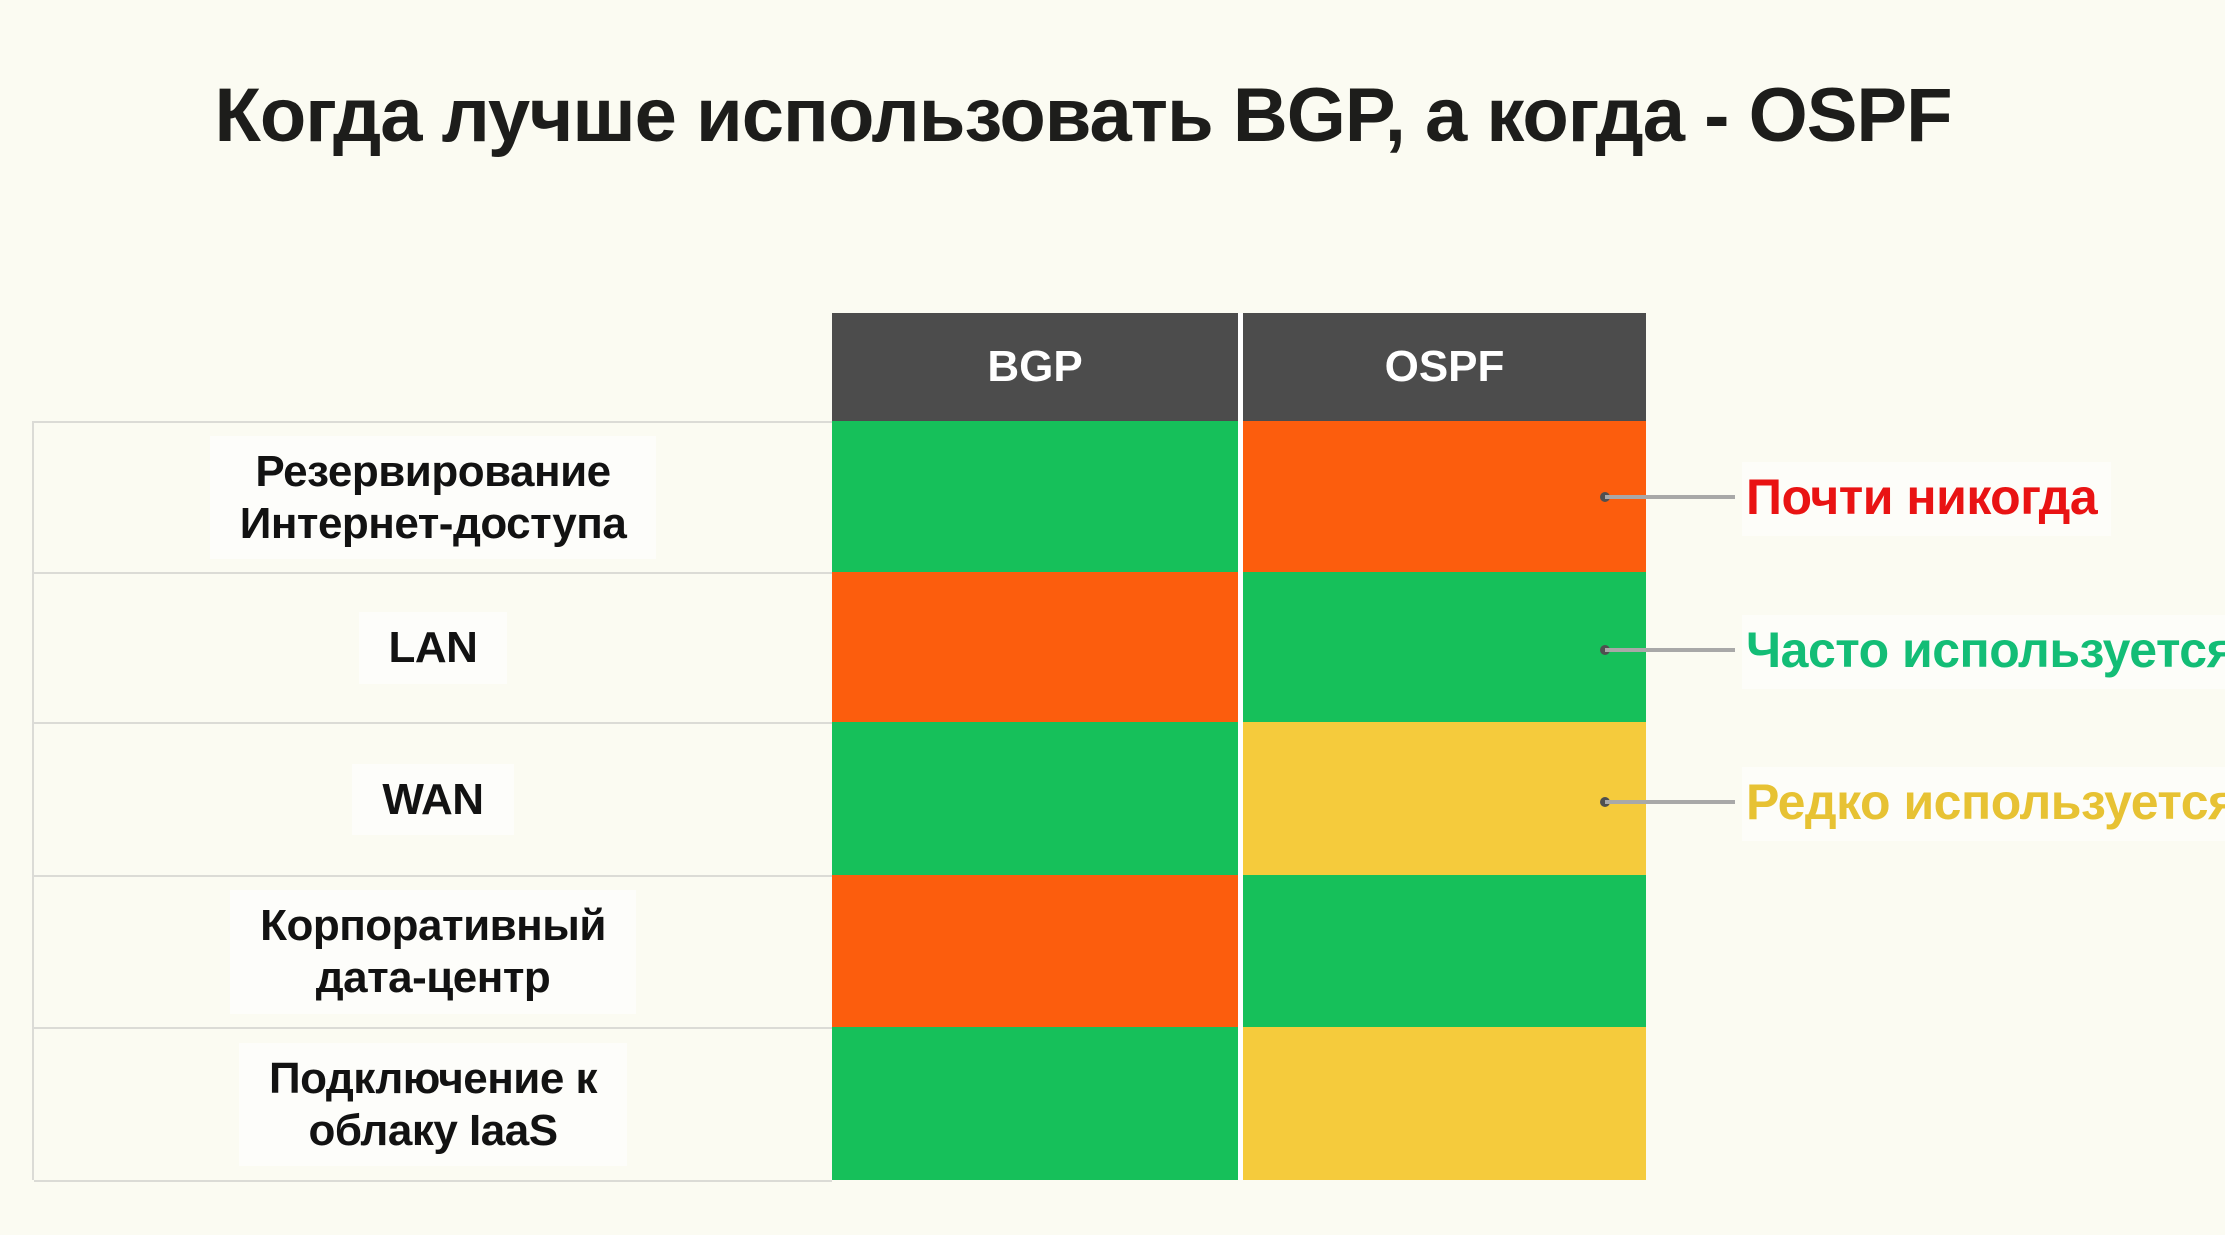 The height and width of the screenshot is (1235, 2225). I want to click on row-label-line: облаку IaaS, so click(433, 1130).